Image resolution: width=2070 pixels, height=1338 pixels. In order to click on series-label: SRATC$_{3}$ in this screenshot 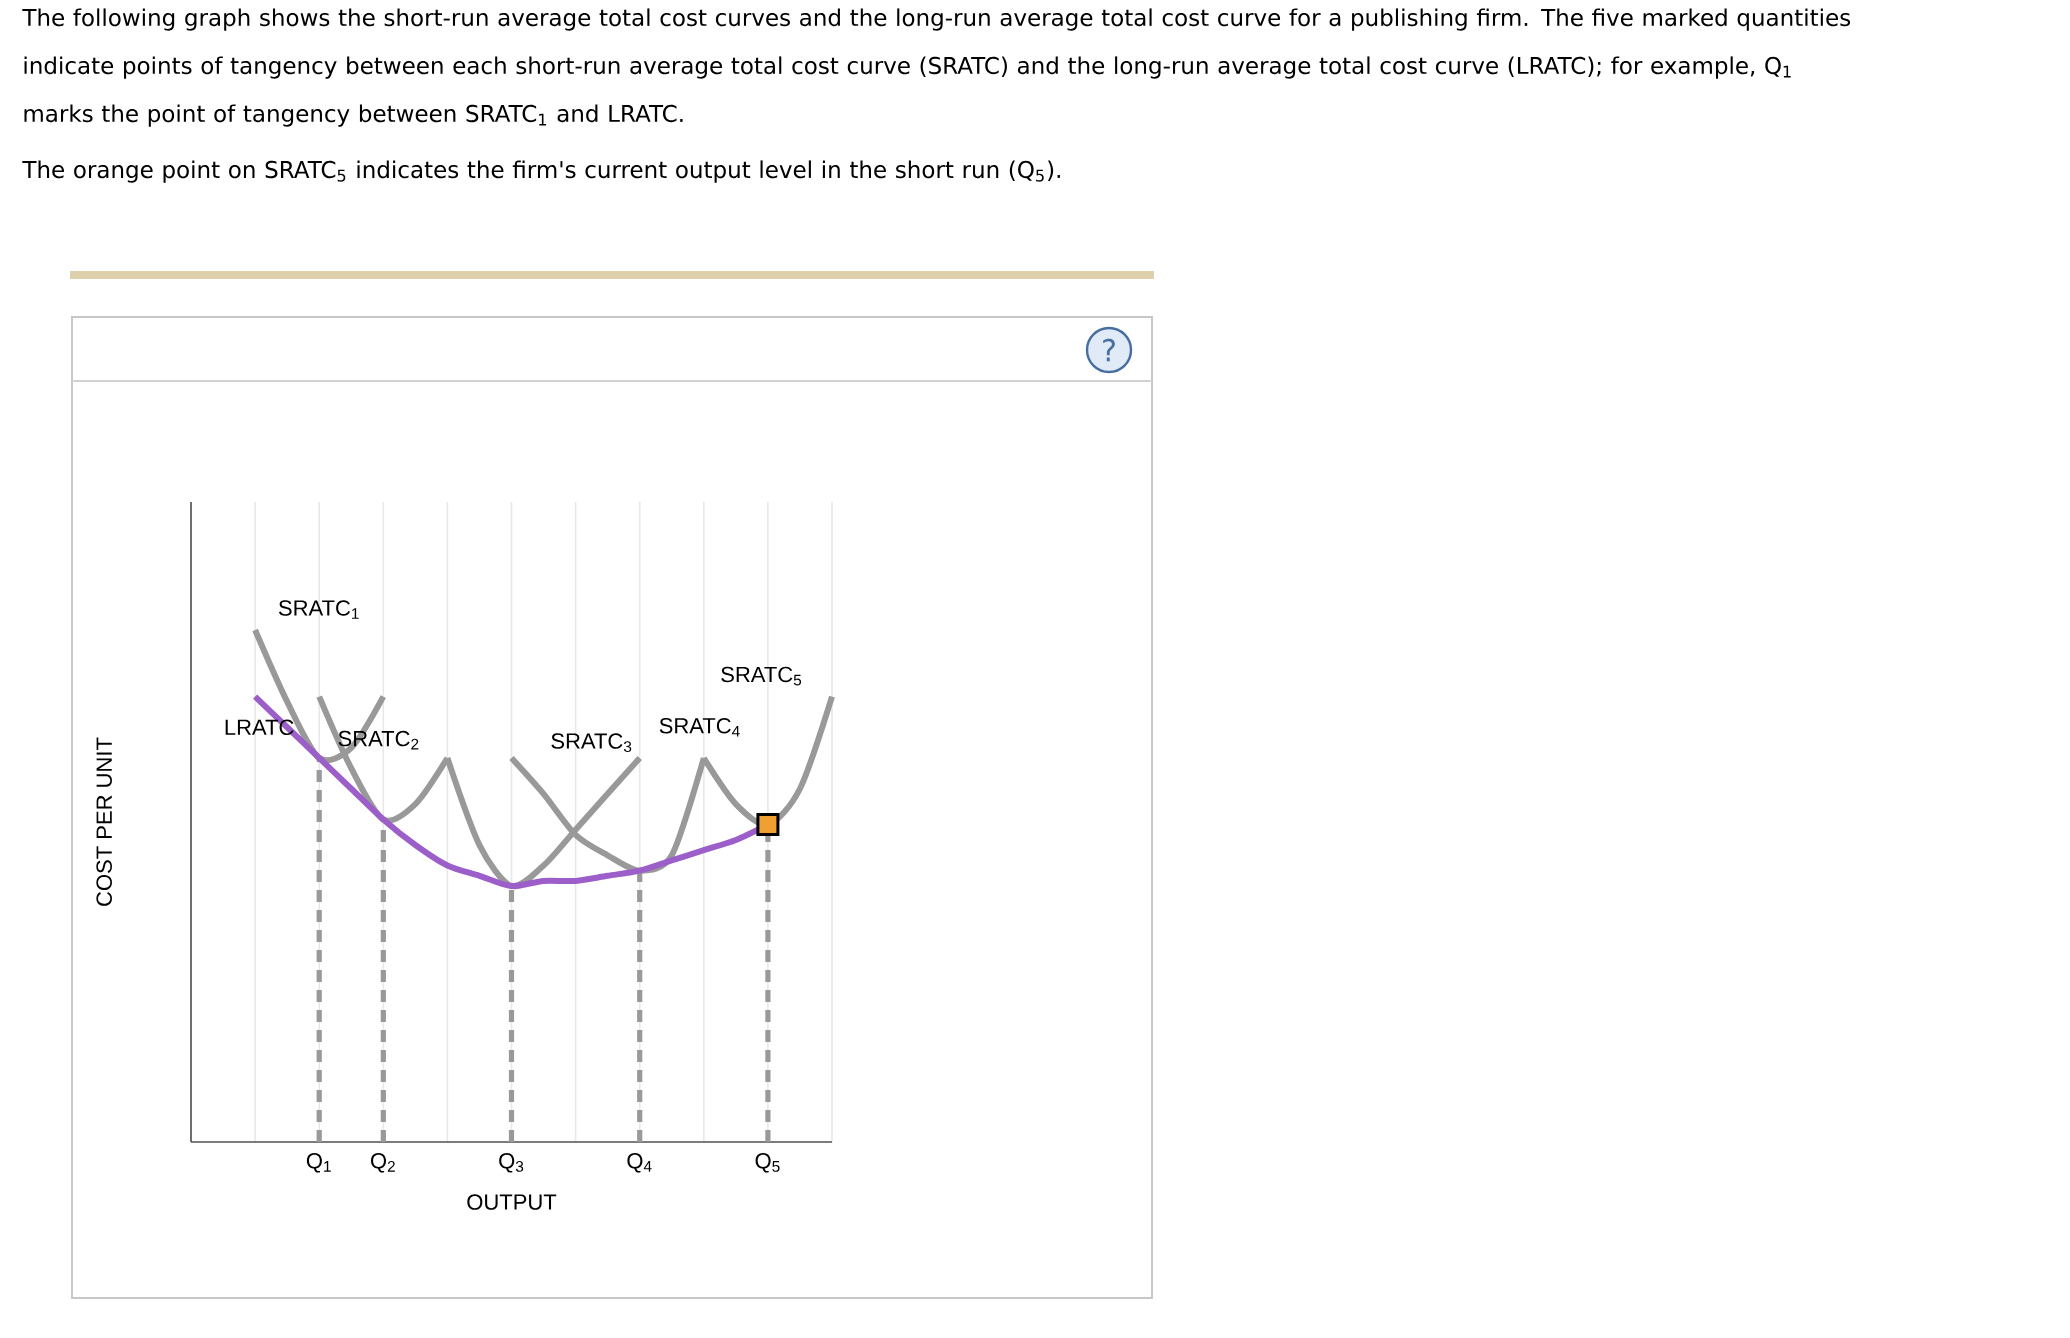, I will do `click(591, 743)`.